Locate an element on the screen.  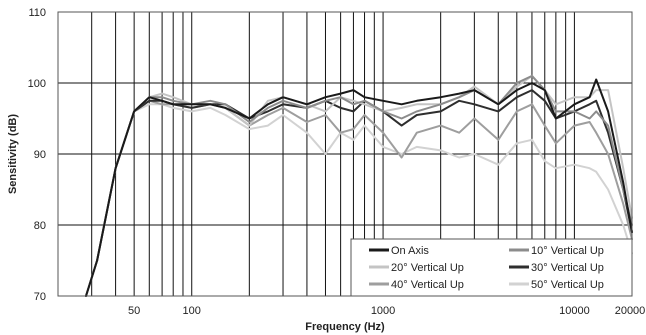
x-tick-label: 10000 is located at coordinates (574, 311).